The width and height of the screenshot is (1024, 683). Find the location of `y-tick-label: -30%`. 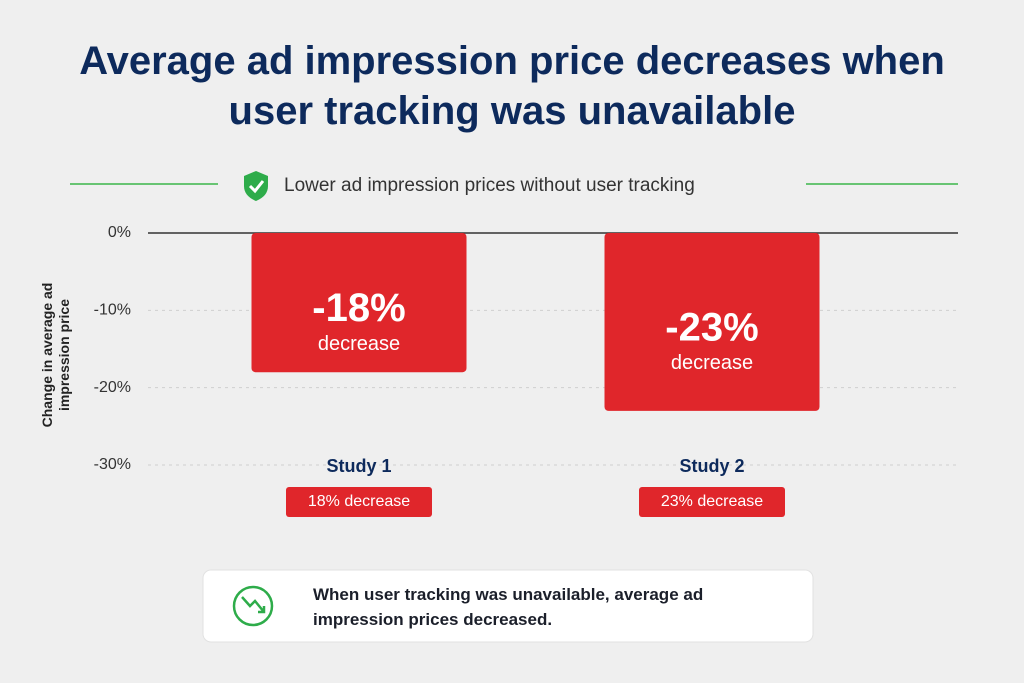

y-tick-label: -30% is located at coordinates (112, 464).